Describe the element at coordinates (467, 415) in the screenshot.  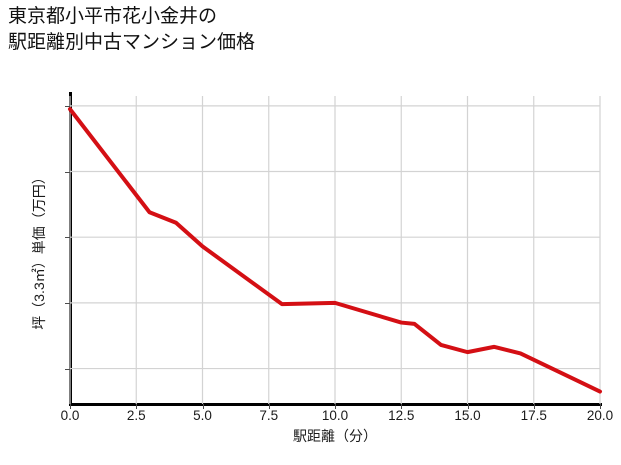
I see `x-tick-label: 15.0` at that location.